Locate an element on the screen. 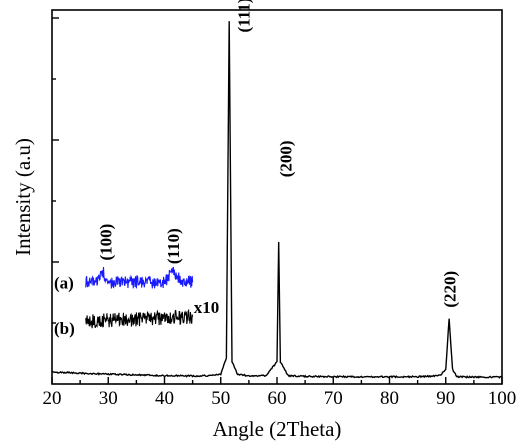 The image size is (522, 443). series-b-line is located at coordinates (139, 319).